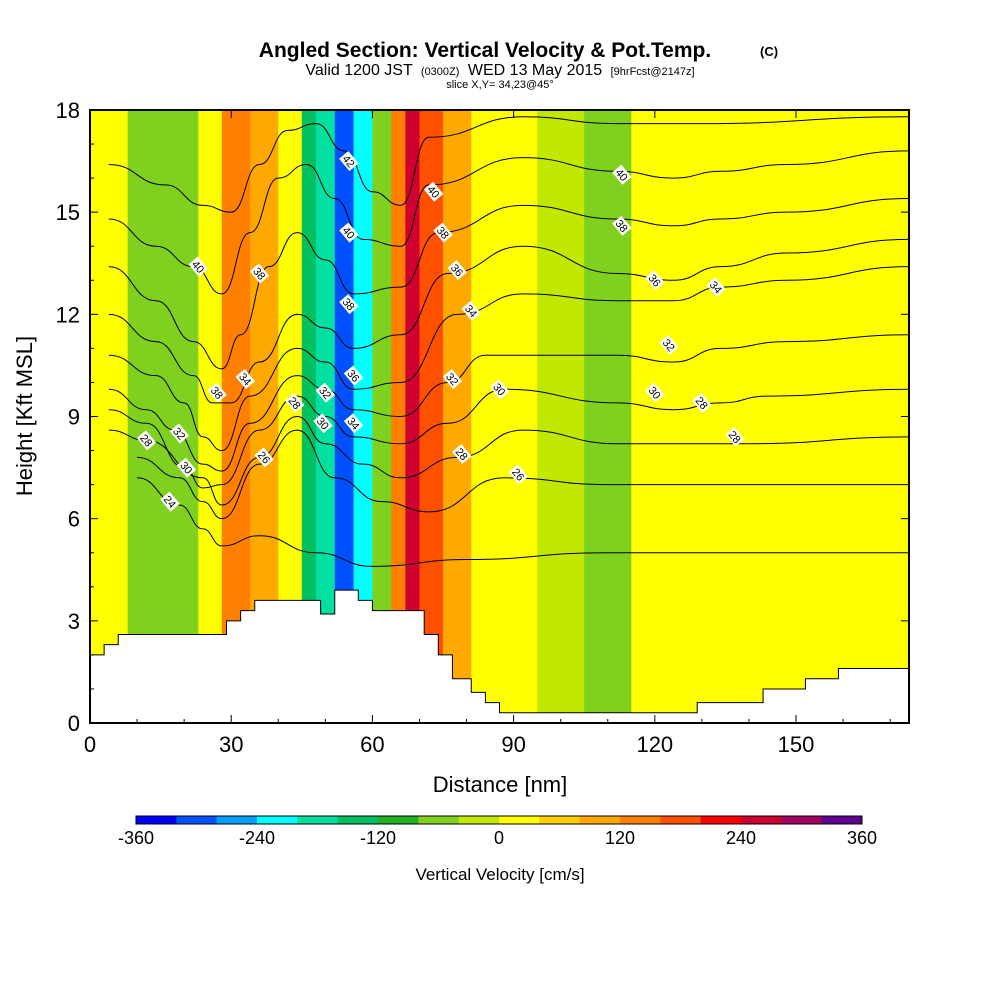 This screenshot has height=1000, width=1000. What do you see at coordinates (372, 744) in the screenshot?
I see `x-tick-label: 60` at bounding box center [372, 744].